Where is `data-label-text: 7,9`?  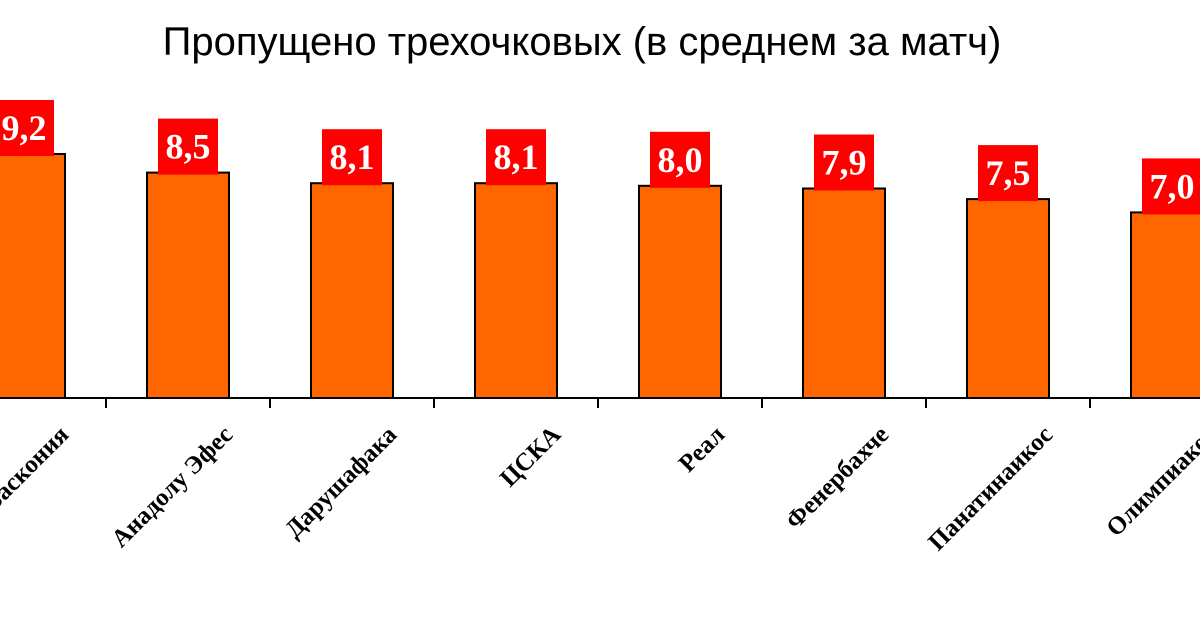 data-label-text: 7,9 is located at coordinates (844, 163).